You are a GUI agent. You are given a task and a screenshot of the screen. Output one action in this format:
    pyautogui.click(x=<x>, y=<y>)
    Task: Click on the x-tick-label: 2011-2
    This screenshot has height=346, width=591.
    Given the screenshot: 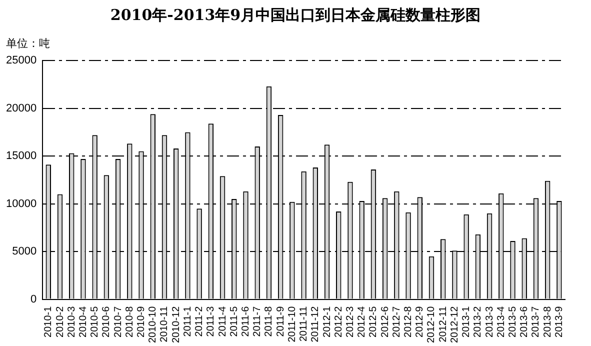 What is the action you would take?
    pyautogui.click(x=200, y=321)
    